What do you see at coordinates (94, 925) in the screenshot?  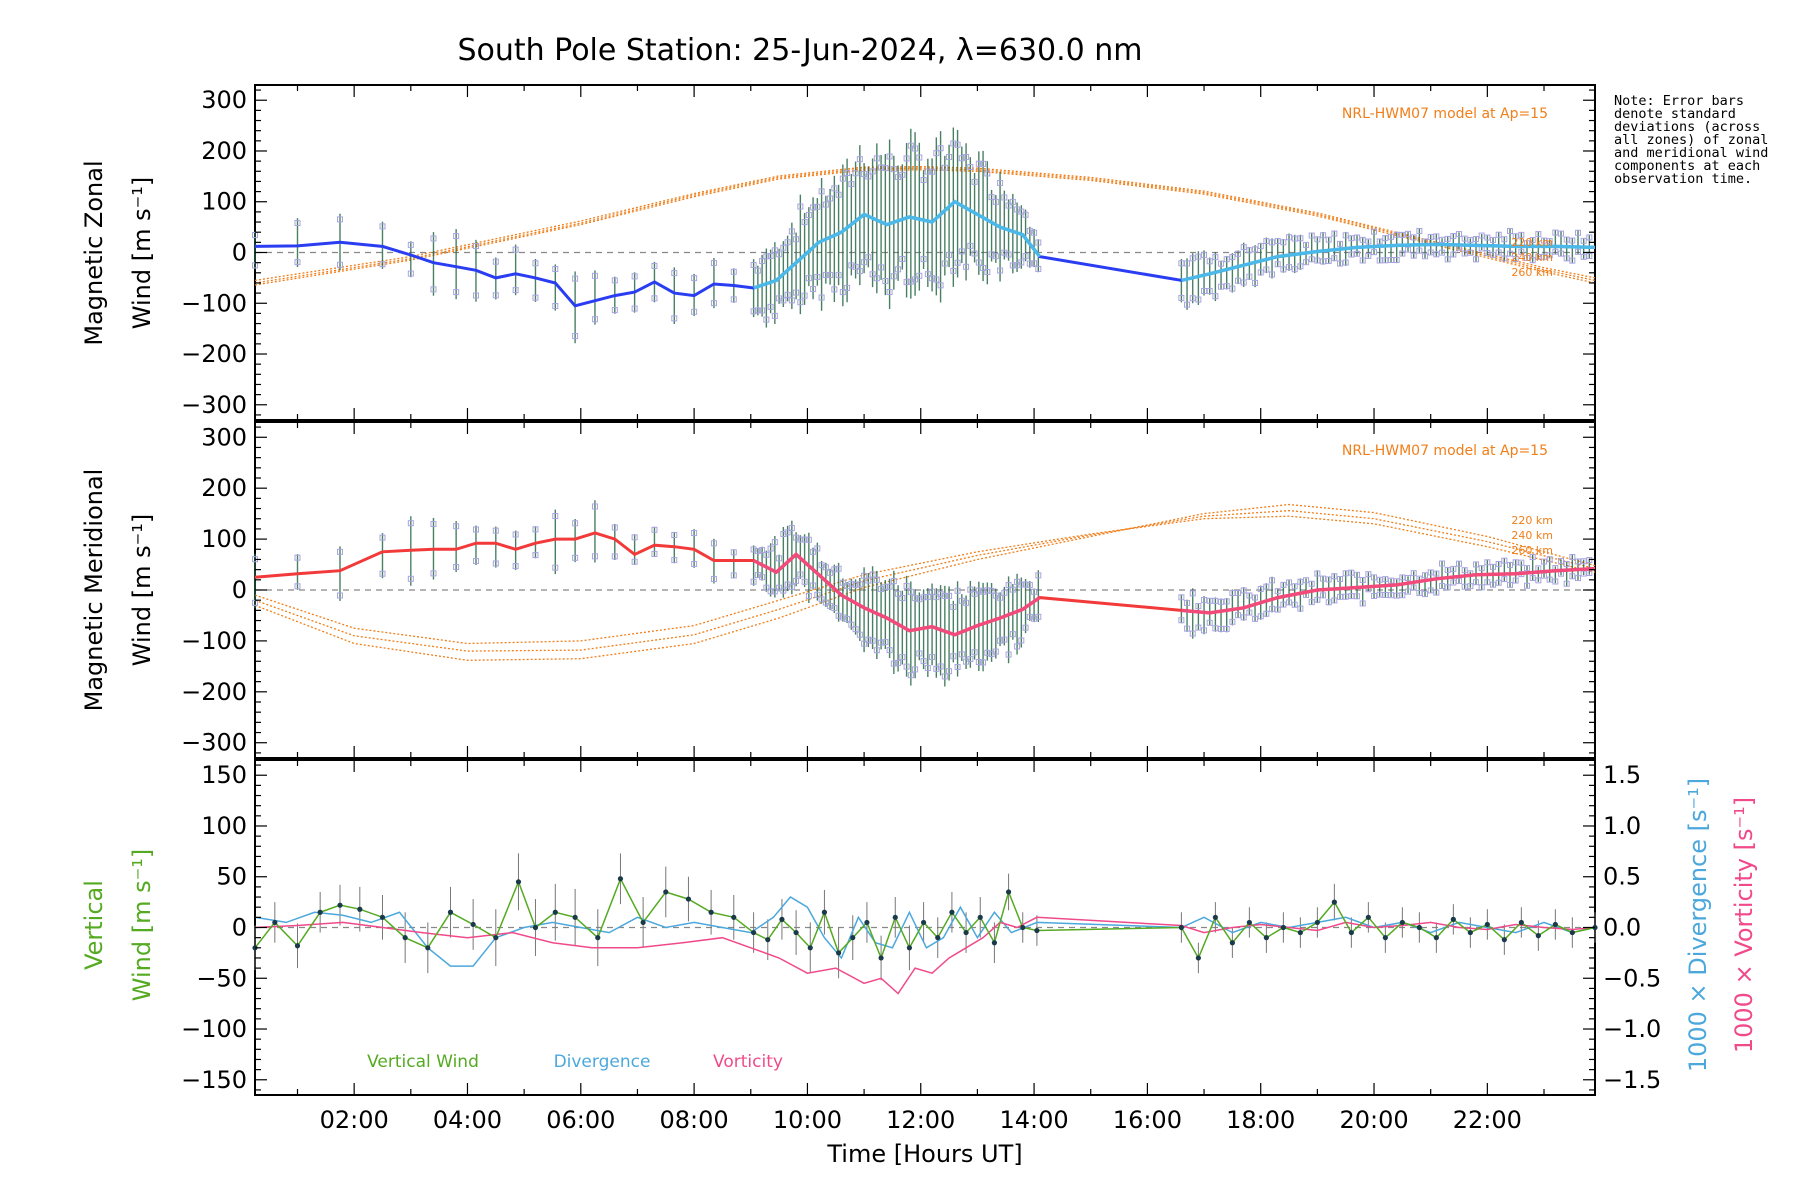 I see `vertical-ylabel-line1: Vertical` at bounding box center [94, 925].